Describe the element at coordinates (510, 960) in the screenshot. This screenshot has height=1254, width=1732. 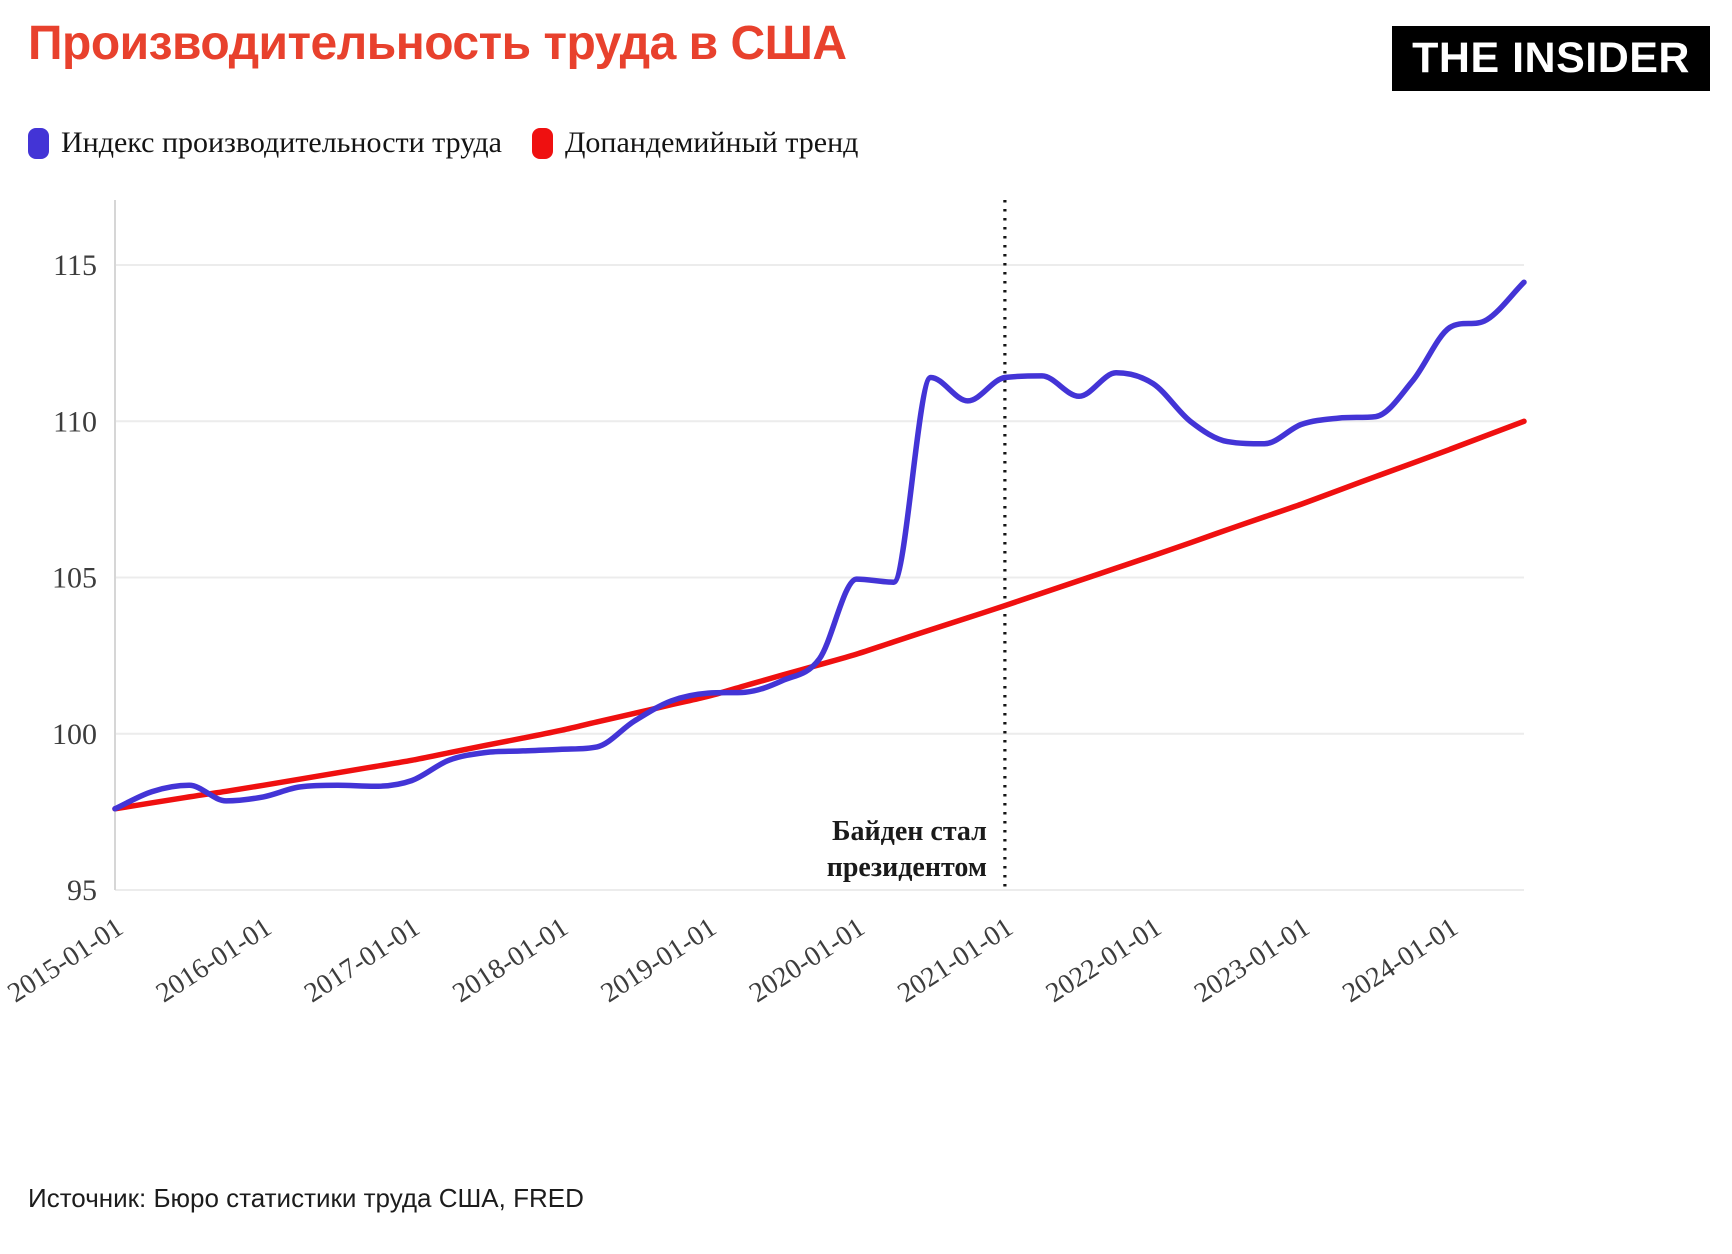
I see `x-tick-label: 2018-01-01` at that location.